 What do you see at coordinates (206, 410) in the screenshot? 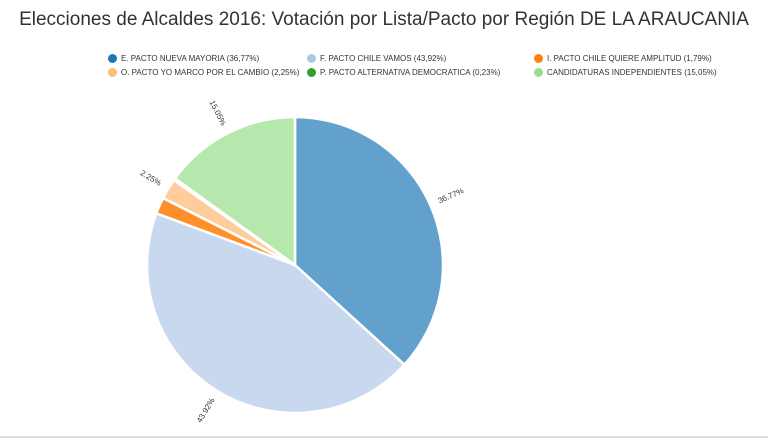
I see `slice-label: 43.92%` at bounding box center [206, 410].